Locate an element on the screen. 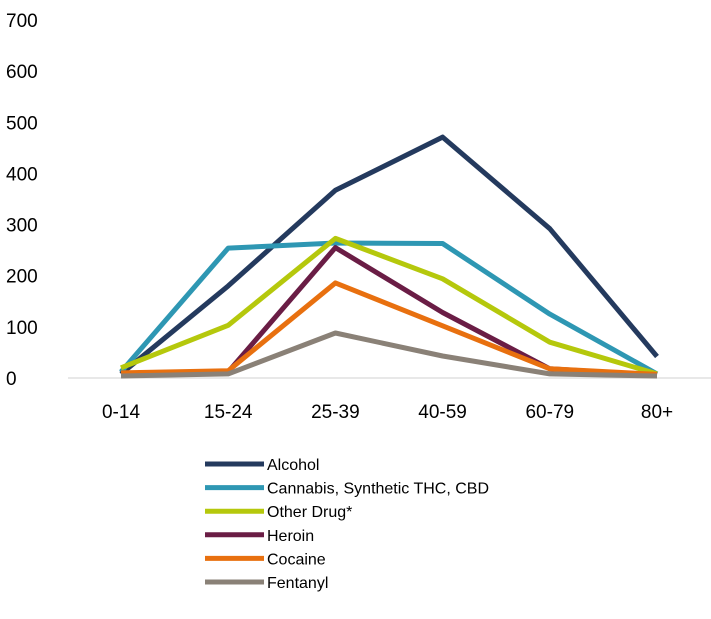  x-tick-label: 25-39 is located at coordinates (335, 412).